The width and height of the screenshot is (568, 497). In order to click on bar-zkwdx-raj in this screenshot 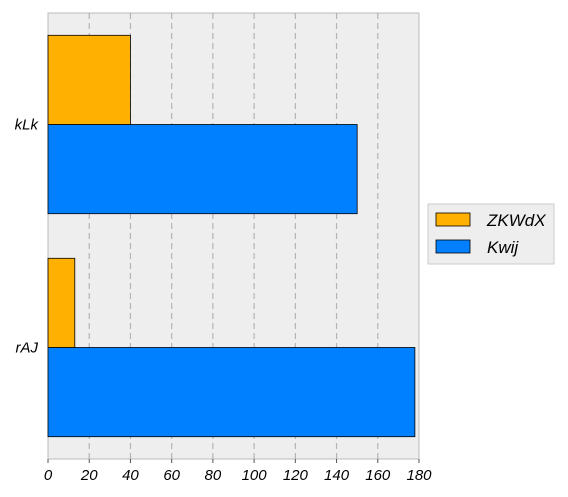, I will do `click(61, 302)`.